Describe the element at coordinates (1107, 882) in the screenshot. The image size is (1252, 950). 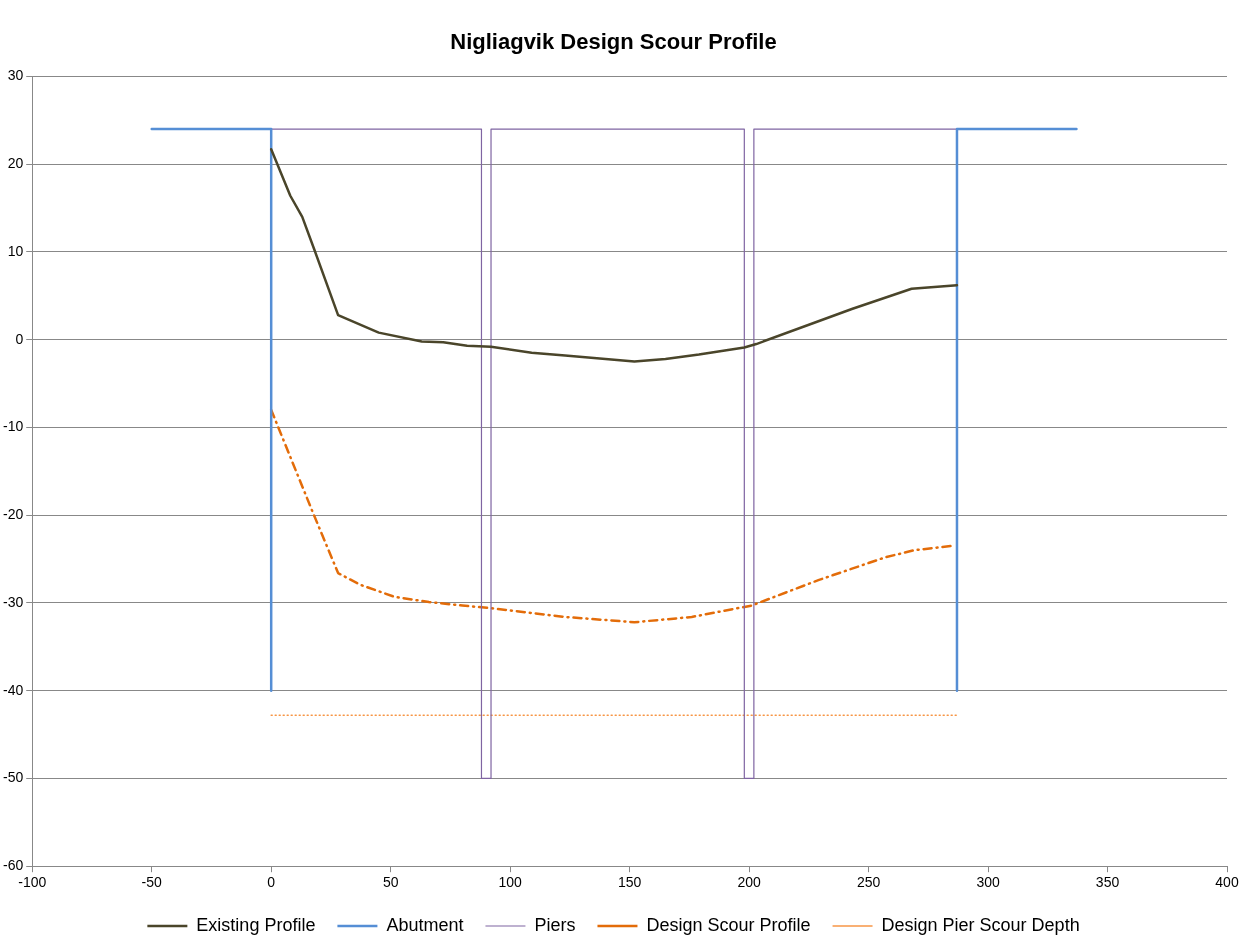
I see `x-tick-label: 350` at that location.